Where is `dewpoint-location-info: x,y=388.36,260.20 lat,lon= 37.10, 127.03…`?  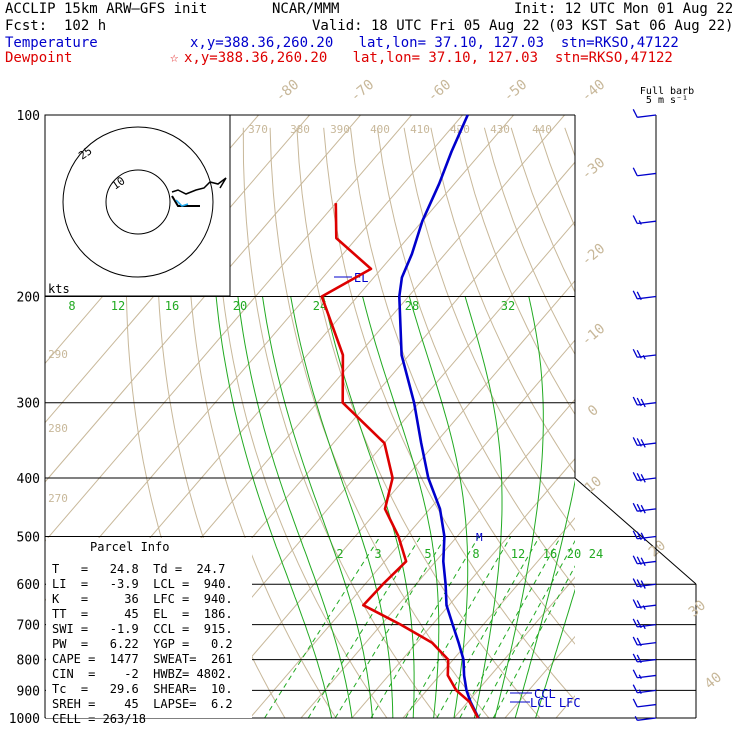 dewpoint-location-info: x,y=388.36,260.20 lat,lon= 37.10, 127.03… is located at coordinates (428, 58).